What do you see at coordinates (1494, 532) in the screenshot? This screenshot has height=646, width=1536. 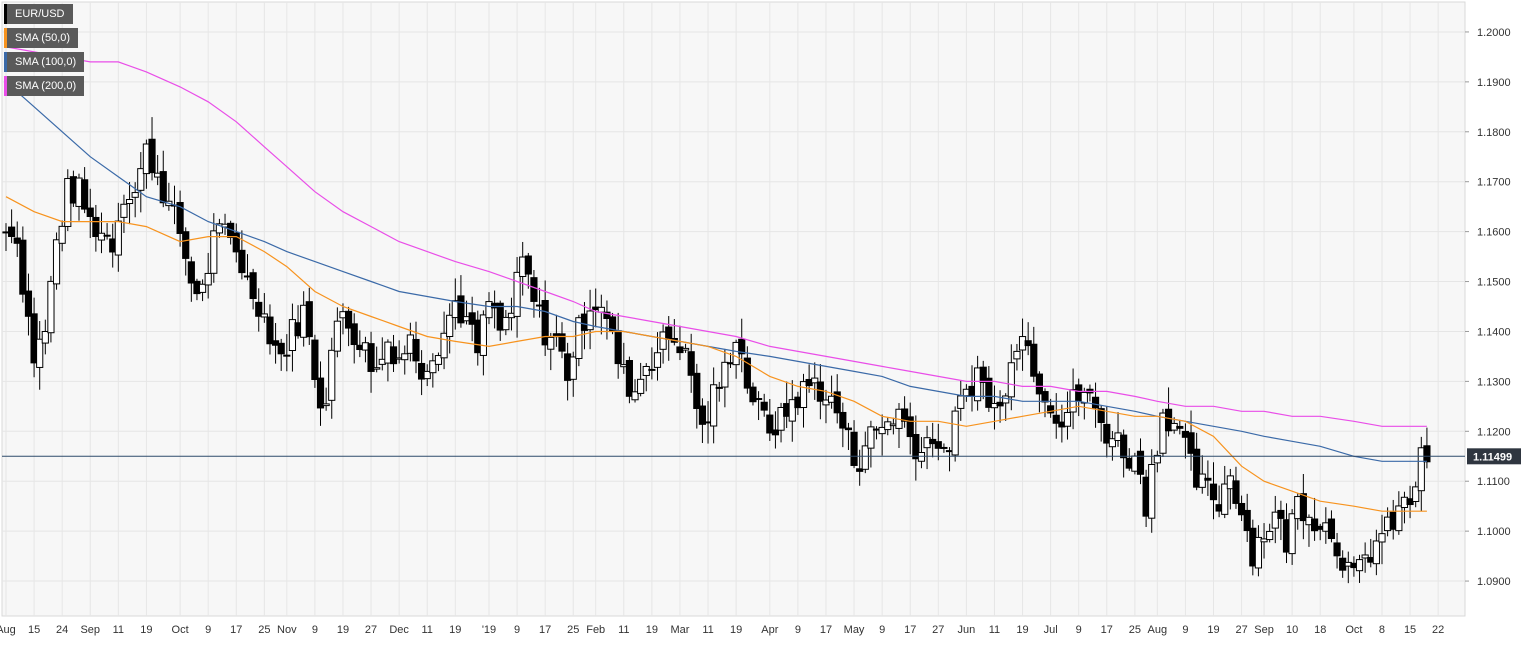 I see `y-tick-label: 1.1000` at bounding box center [1494, 532].